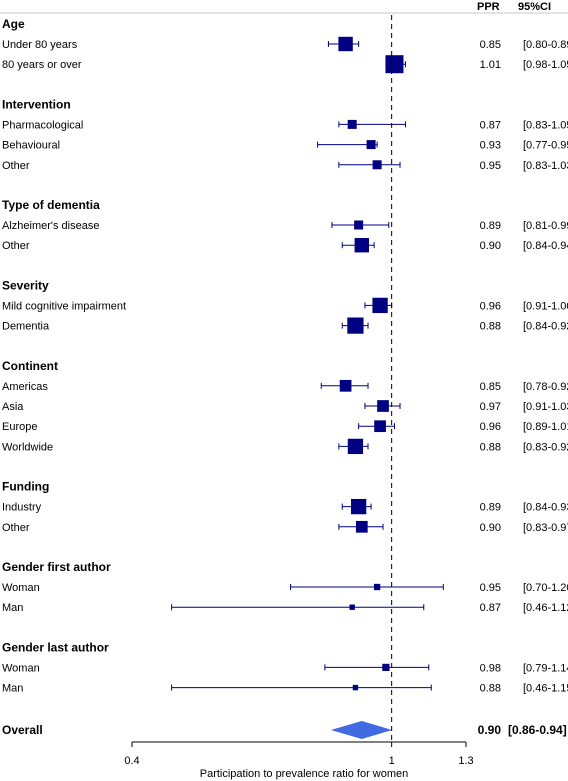  What do you see at coordinates (465, 761) in the screenshot?
I see `x-tick-label: 1.3` at bounding box center [465, 761].